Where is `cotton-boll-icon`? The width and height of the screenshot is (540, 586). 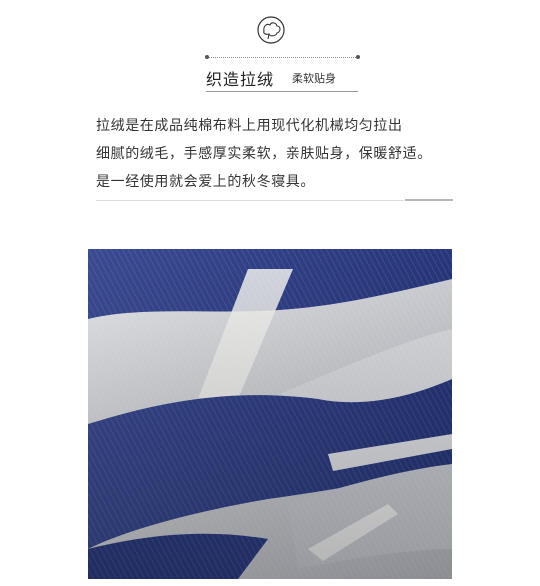
cotton-boll-icon is located at coordinates (271, 30).